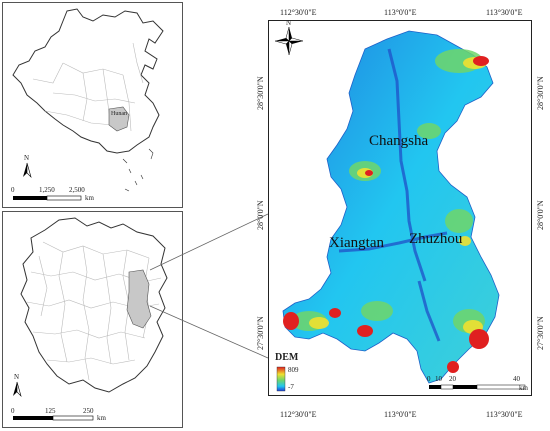  What do you see at coordinates (399, 141) in the screenshot?
I see `city-label-changsha: Changsha` at bounding box center [399, 141].